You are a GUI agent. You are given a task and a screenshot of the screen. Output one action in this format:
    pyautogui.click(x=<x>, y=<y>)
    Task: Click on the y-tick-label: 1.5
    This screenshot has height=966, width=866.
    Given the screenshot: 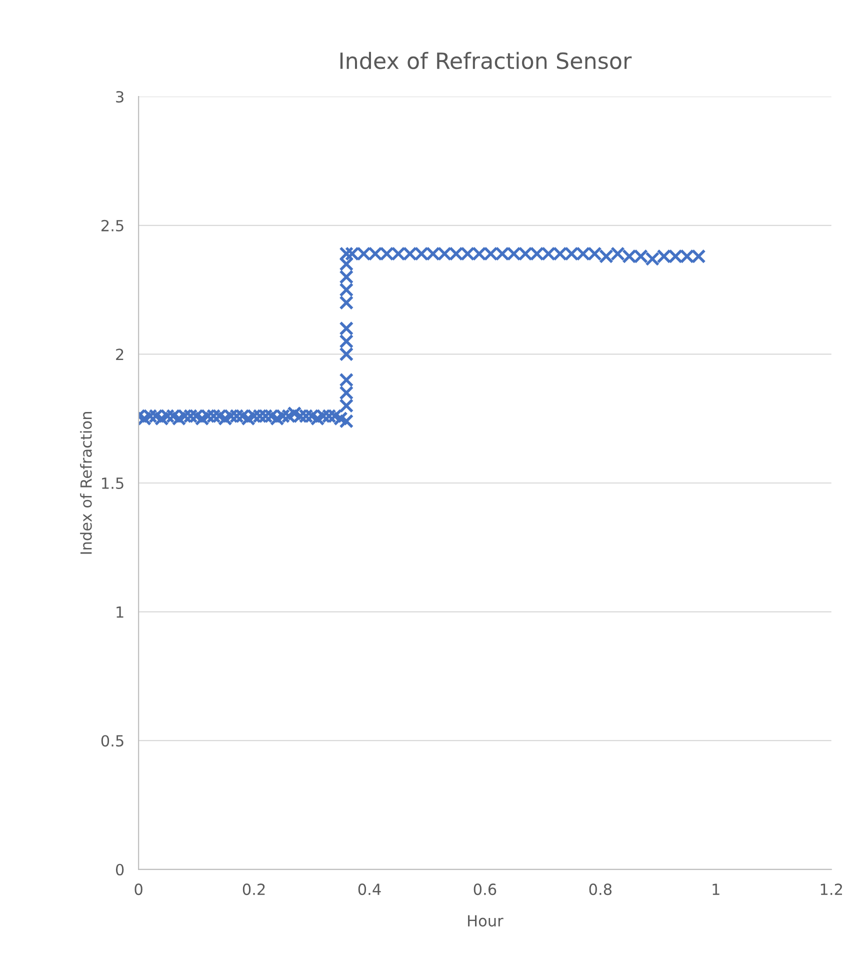 What is the action you would take?
    pyautogui.click(x=113, y=484)
    